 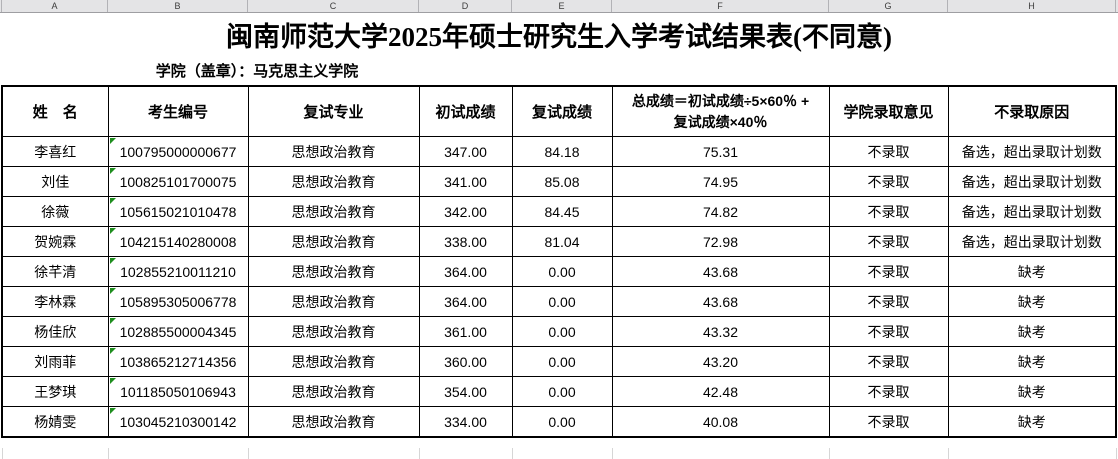 I want to click on cell-total-score: 42.48, so click(x=720, y=391).